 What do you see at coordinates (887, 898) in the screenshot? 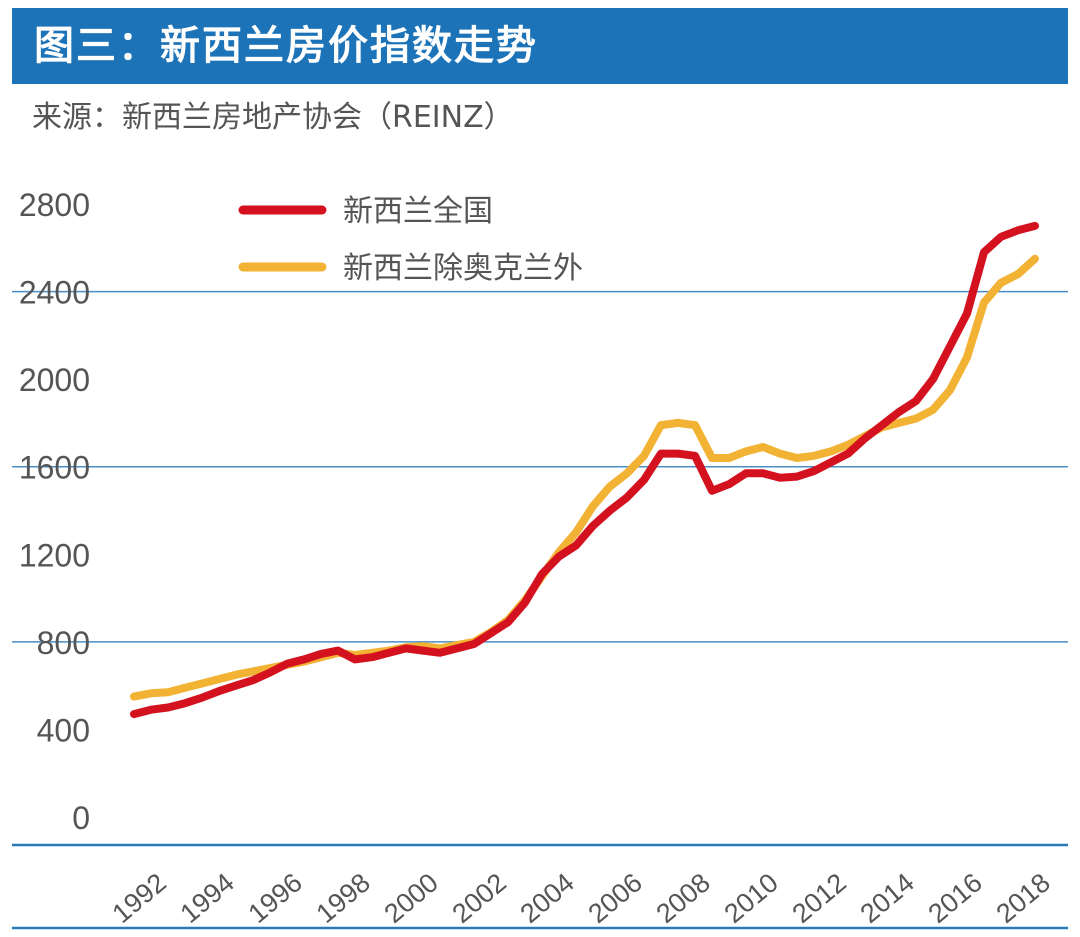
I see `x-tick-label: 2014` at bounding box center [887, 898].